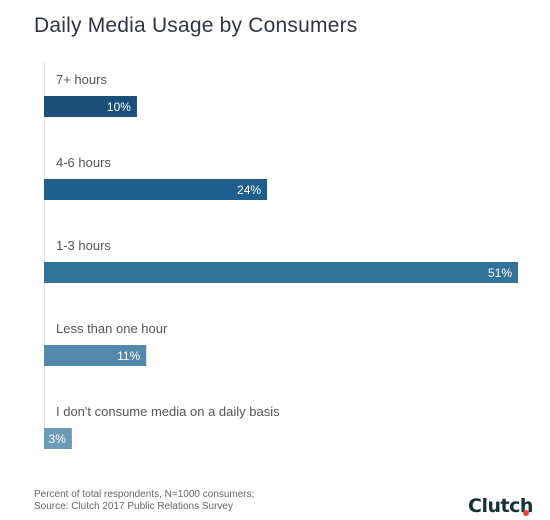 This screenshot has width=550, height=520. What do you see at coordinates (81, 79) in the screenshot?
I see `category-label: 7+ hours` at bounding box center [81, 79].